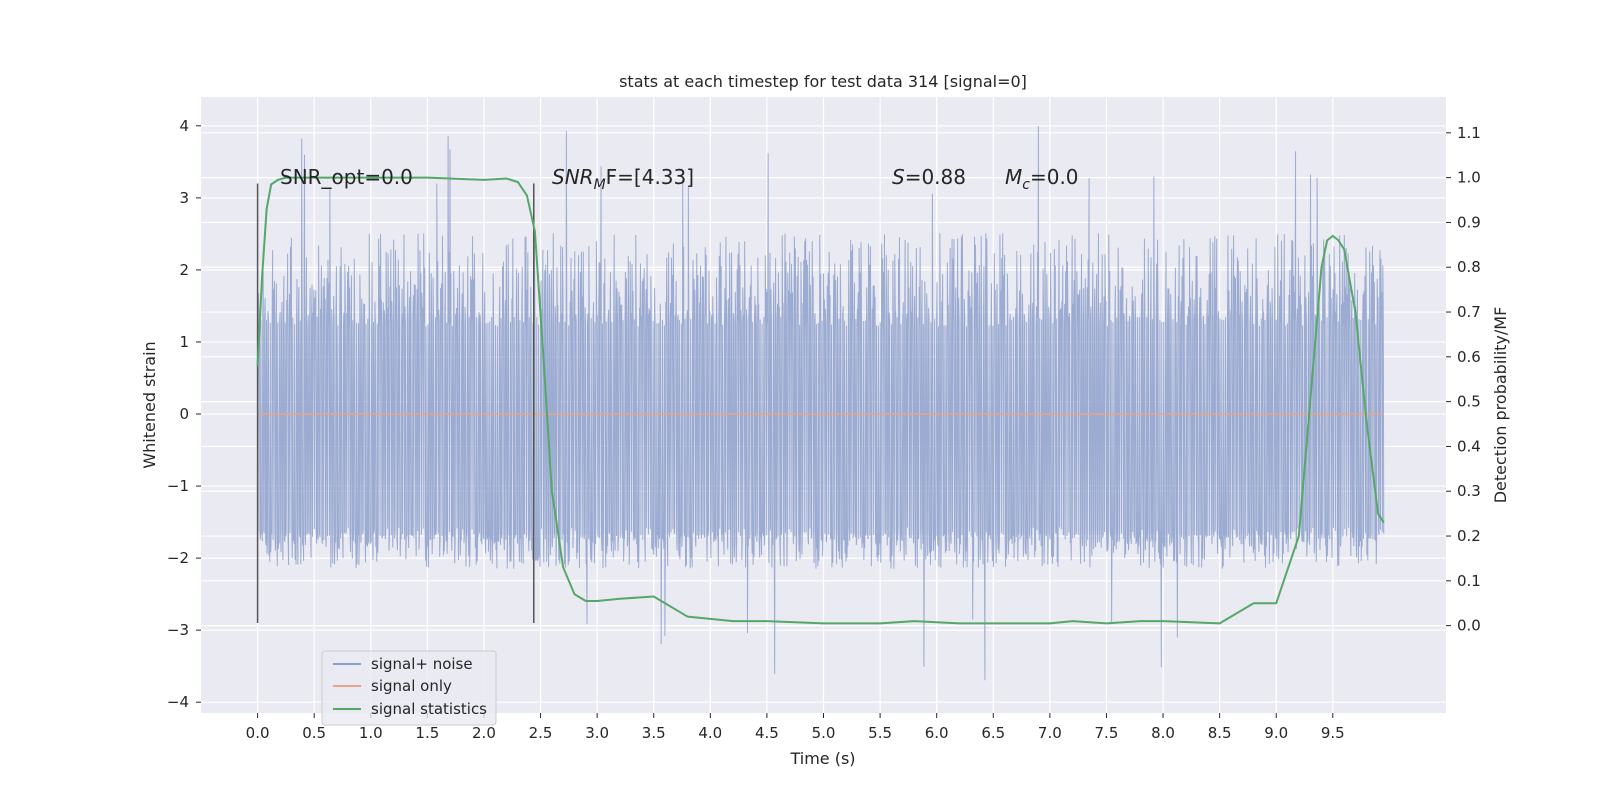 The height and width of the screenshot is (800, 1600). I want to click on legend-box, so click(409, 688).